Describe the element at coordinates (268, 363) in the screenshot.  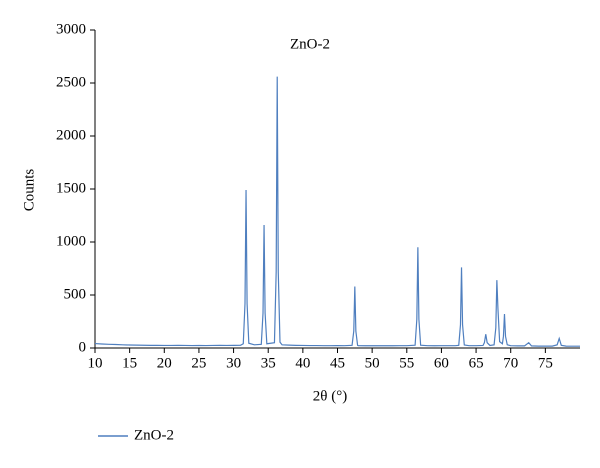
I see `x-tick-label: 35` at that location.